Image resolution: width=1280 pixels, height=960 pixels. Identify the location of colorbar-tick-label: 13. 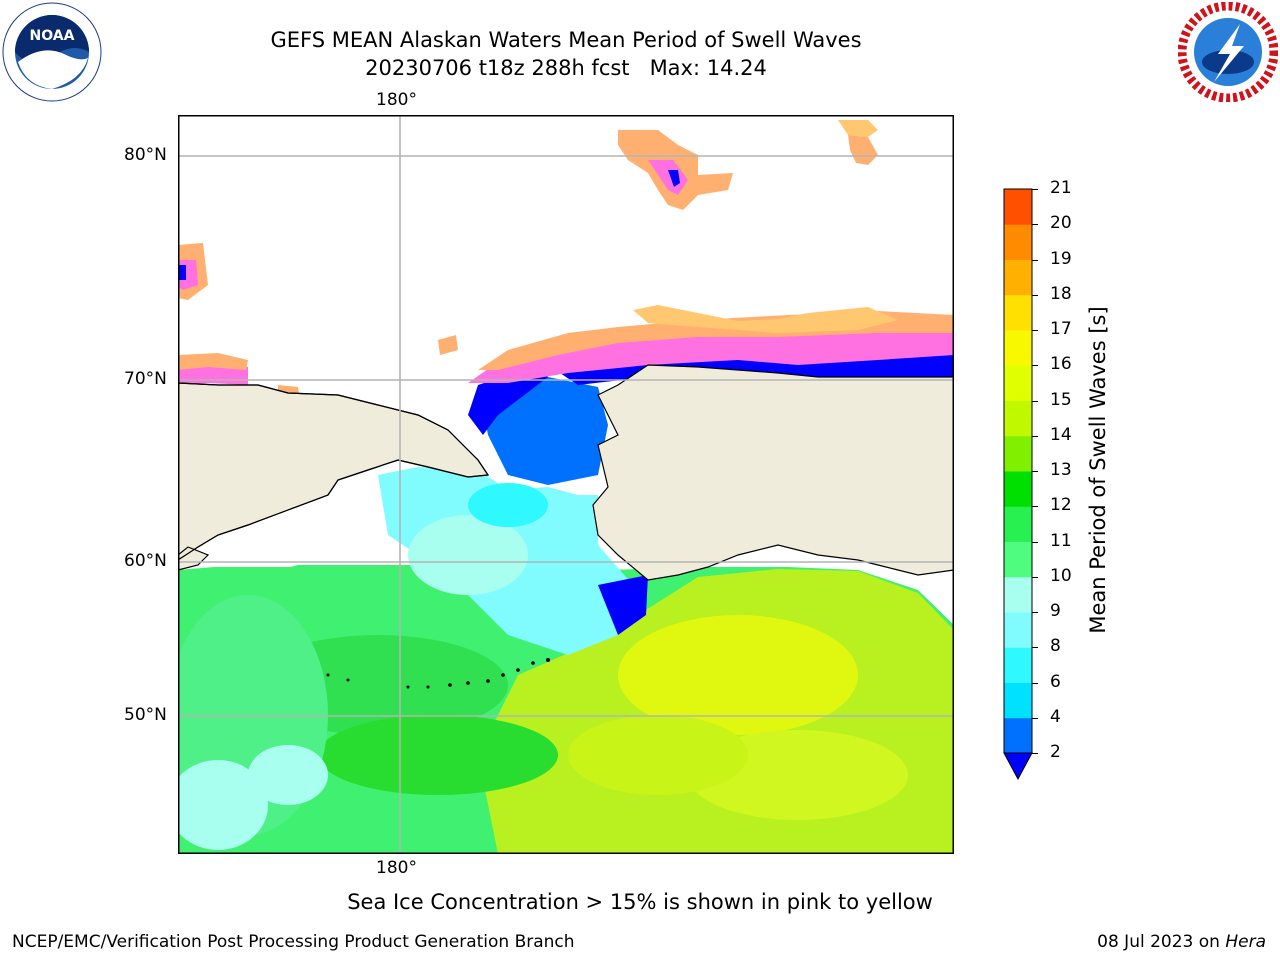
(1061, 470).